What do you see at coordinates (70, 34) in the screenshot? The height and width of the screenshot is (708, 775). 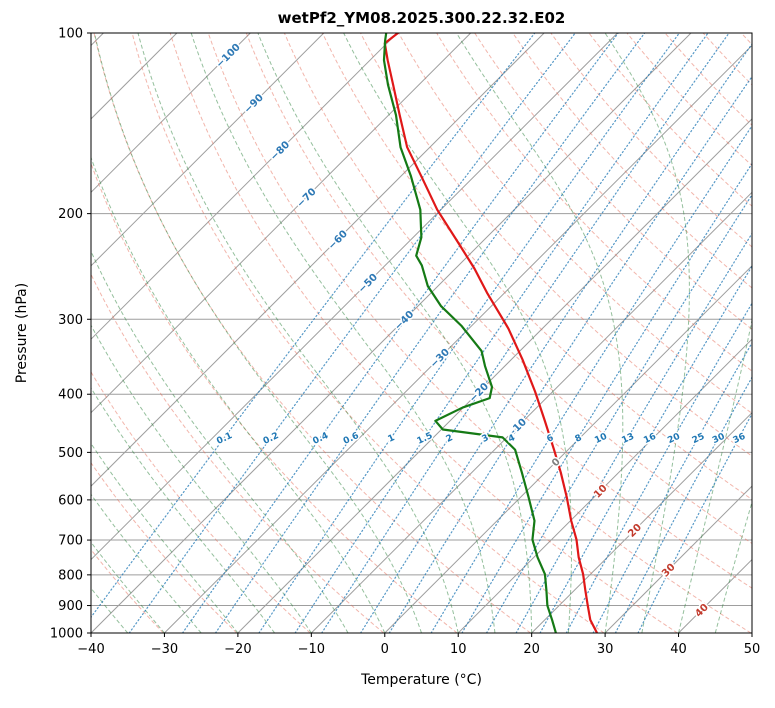 I see `y-tick-label: 100` at bounding box center [70, 34].